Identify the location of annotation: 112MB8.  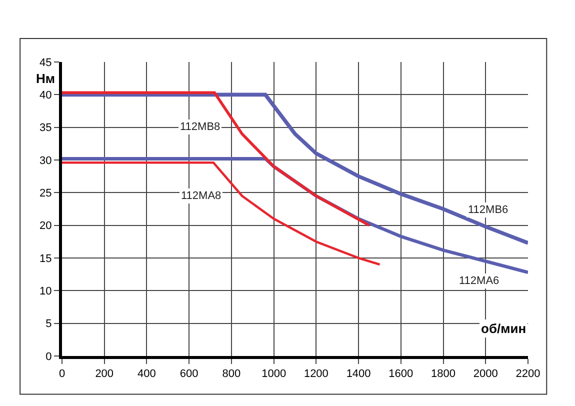
(200, 127).